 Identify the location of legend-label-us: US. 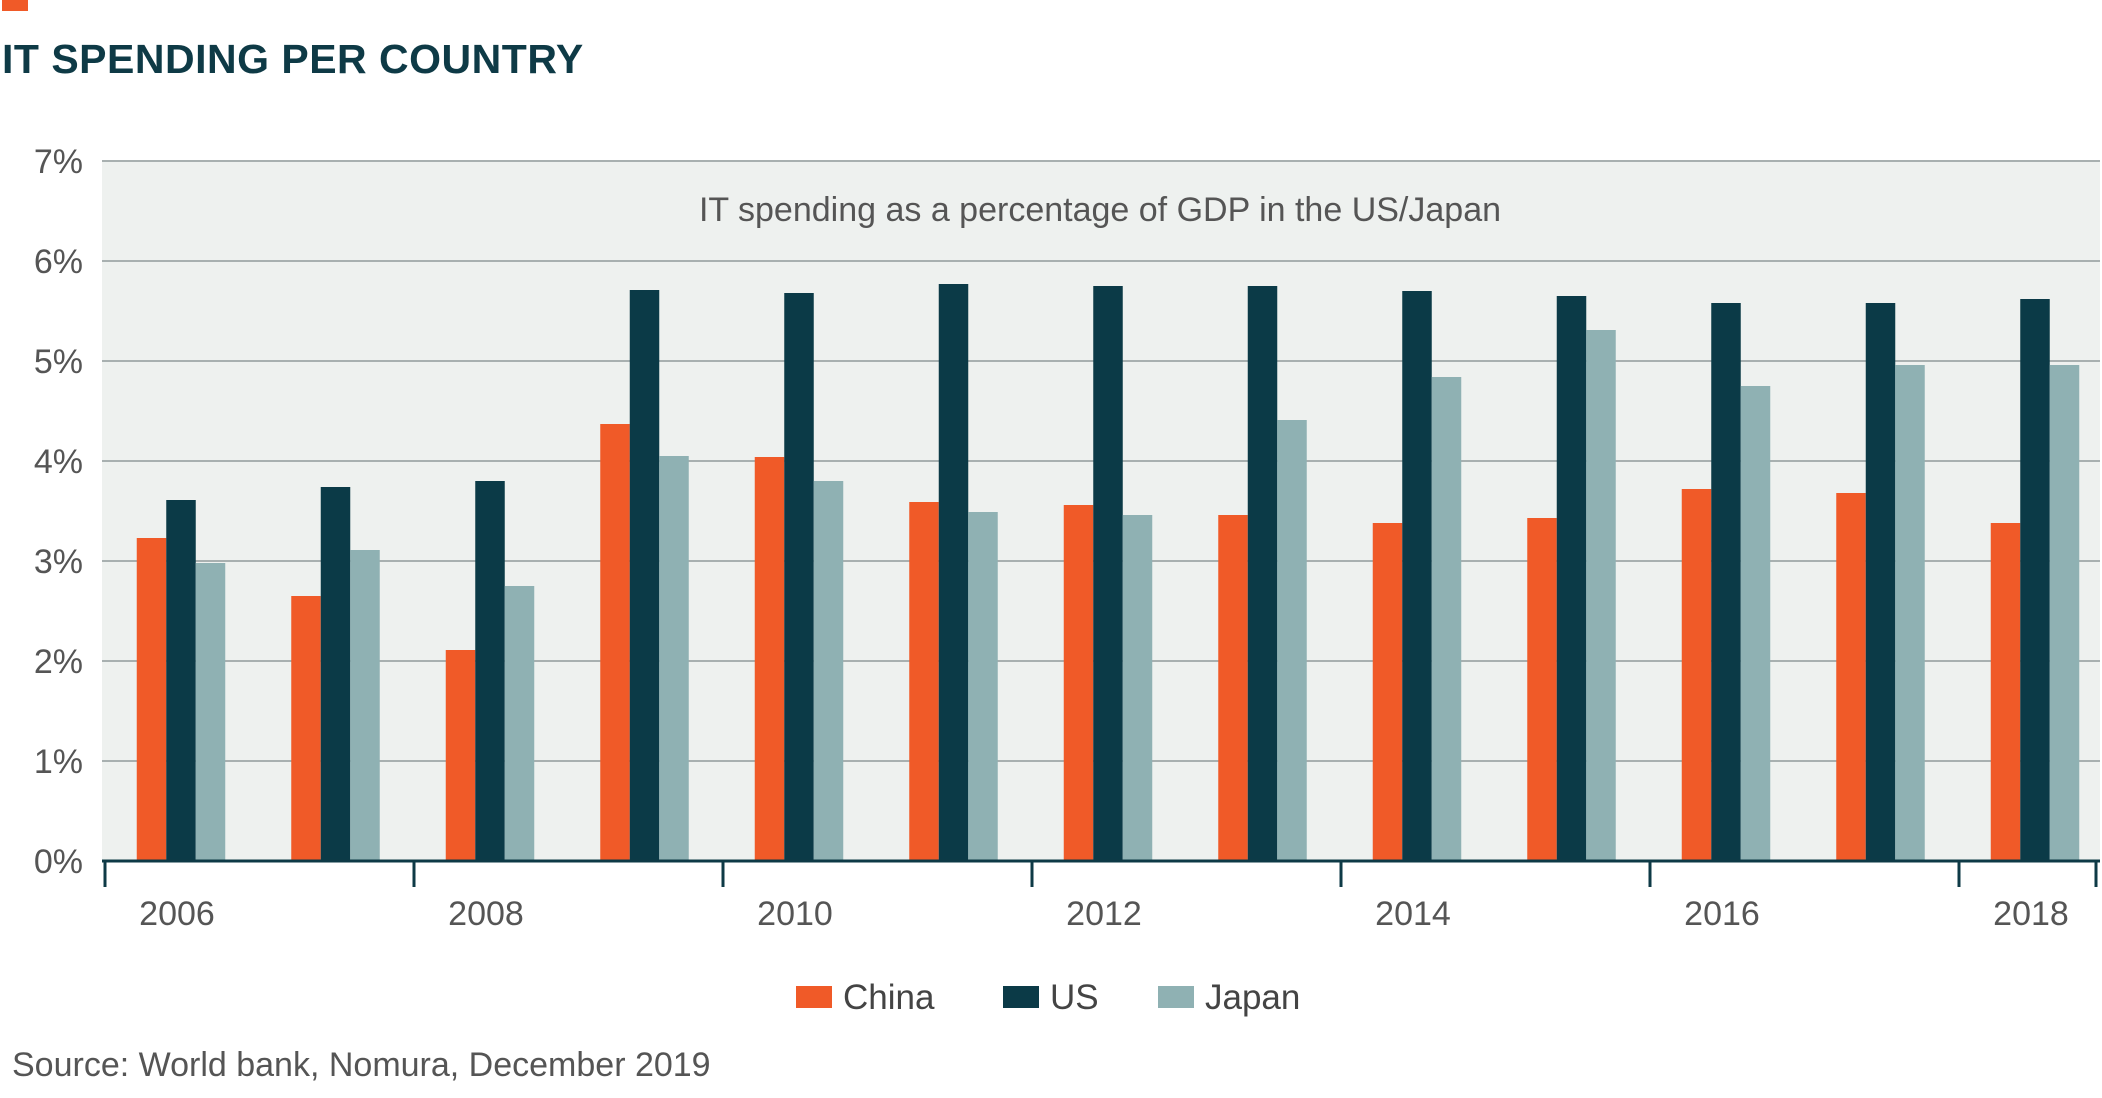
(1074, 997).